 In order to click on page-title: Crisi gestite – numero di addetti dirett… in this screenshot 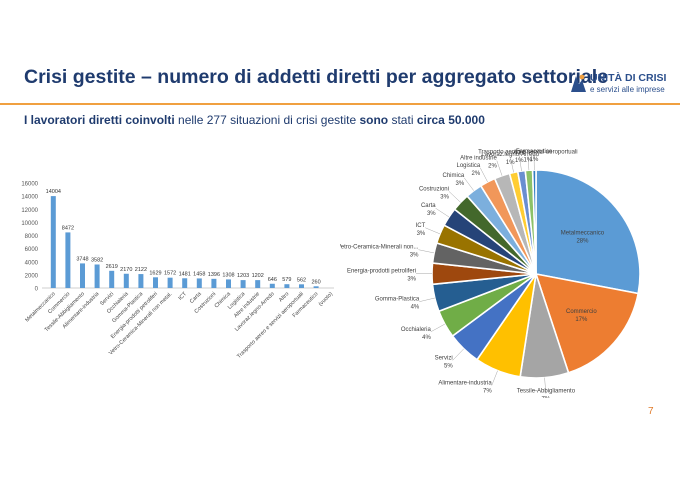, I will do `click(316, 77)`.